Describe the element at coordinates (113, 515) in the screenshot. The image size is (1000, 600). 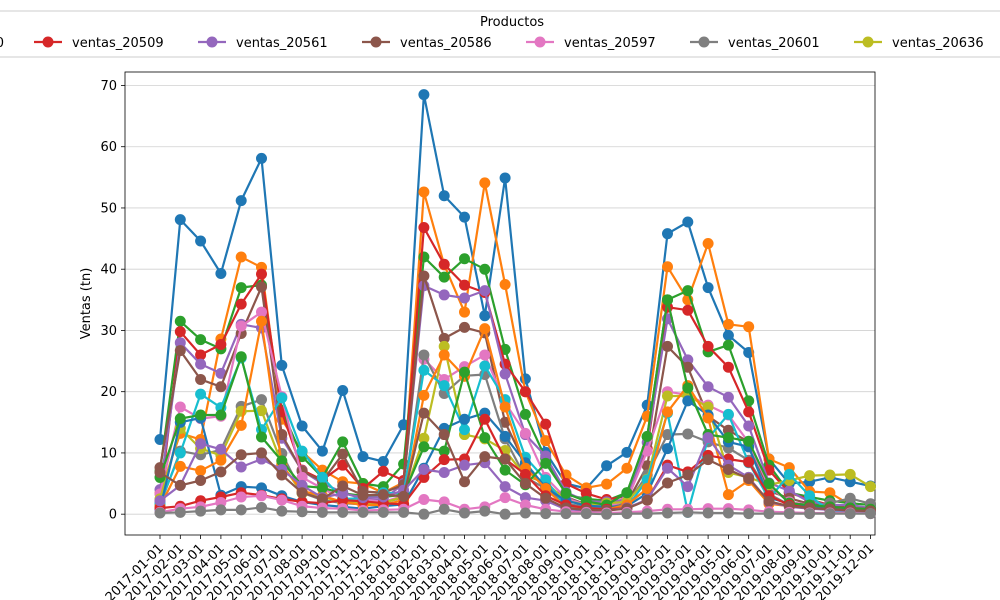
I see `y-tick-label: 0` at that location.